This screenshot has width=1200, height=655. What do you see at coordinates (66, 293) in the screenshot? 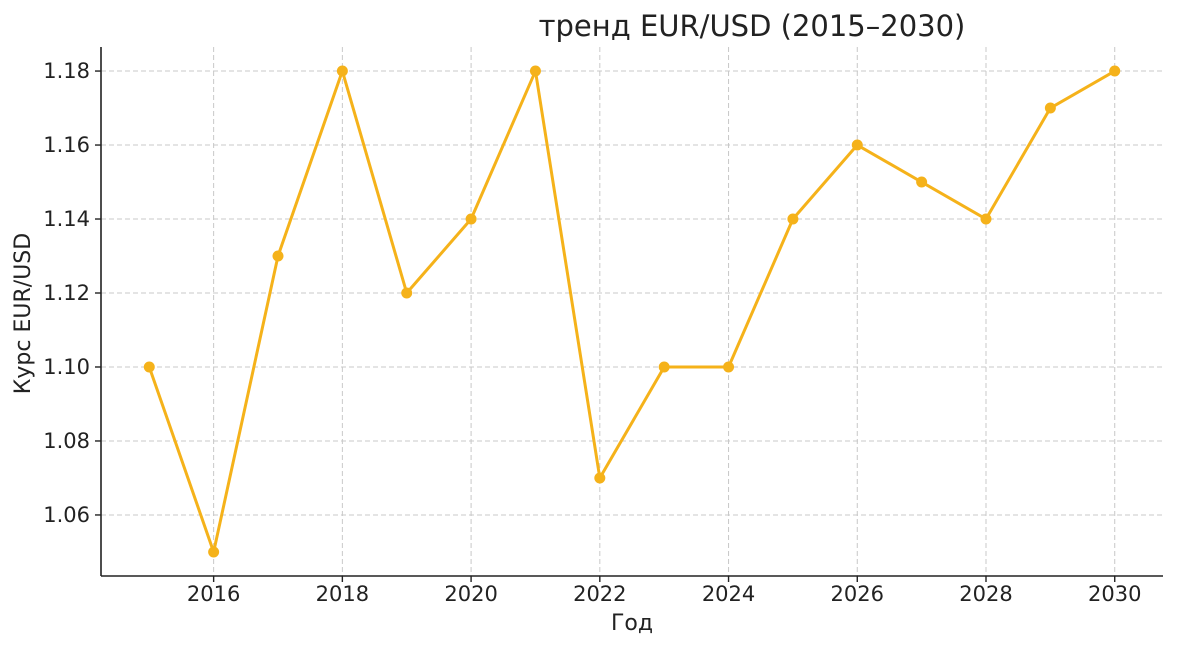
I see `y-tick-label: 1.12` at bounding box center [66, 293].